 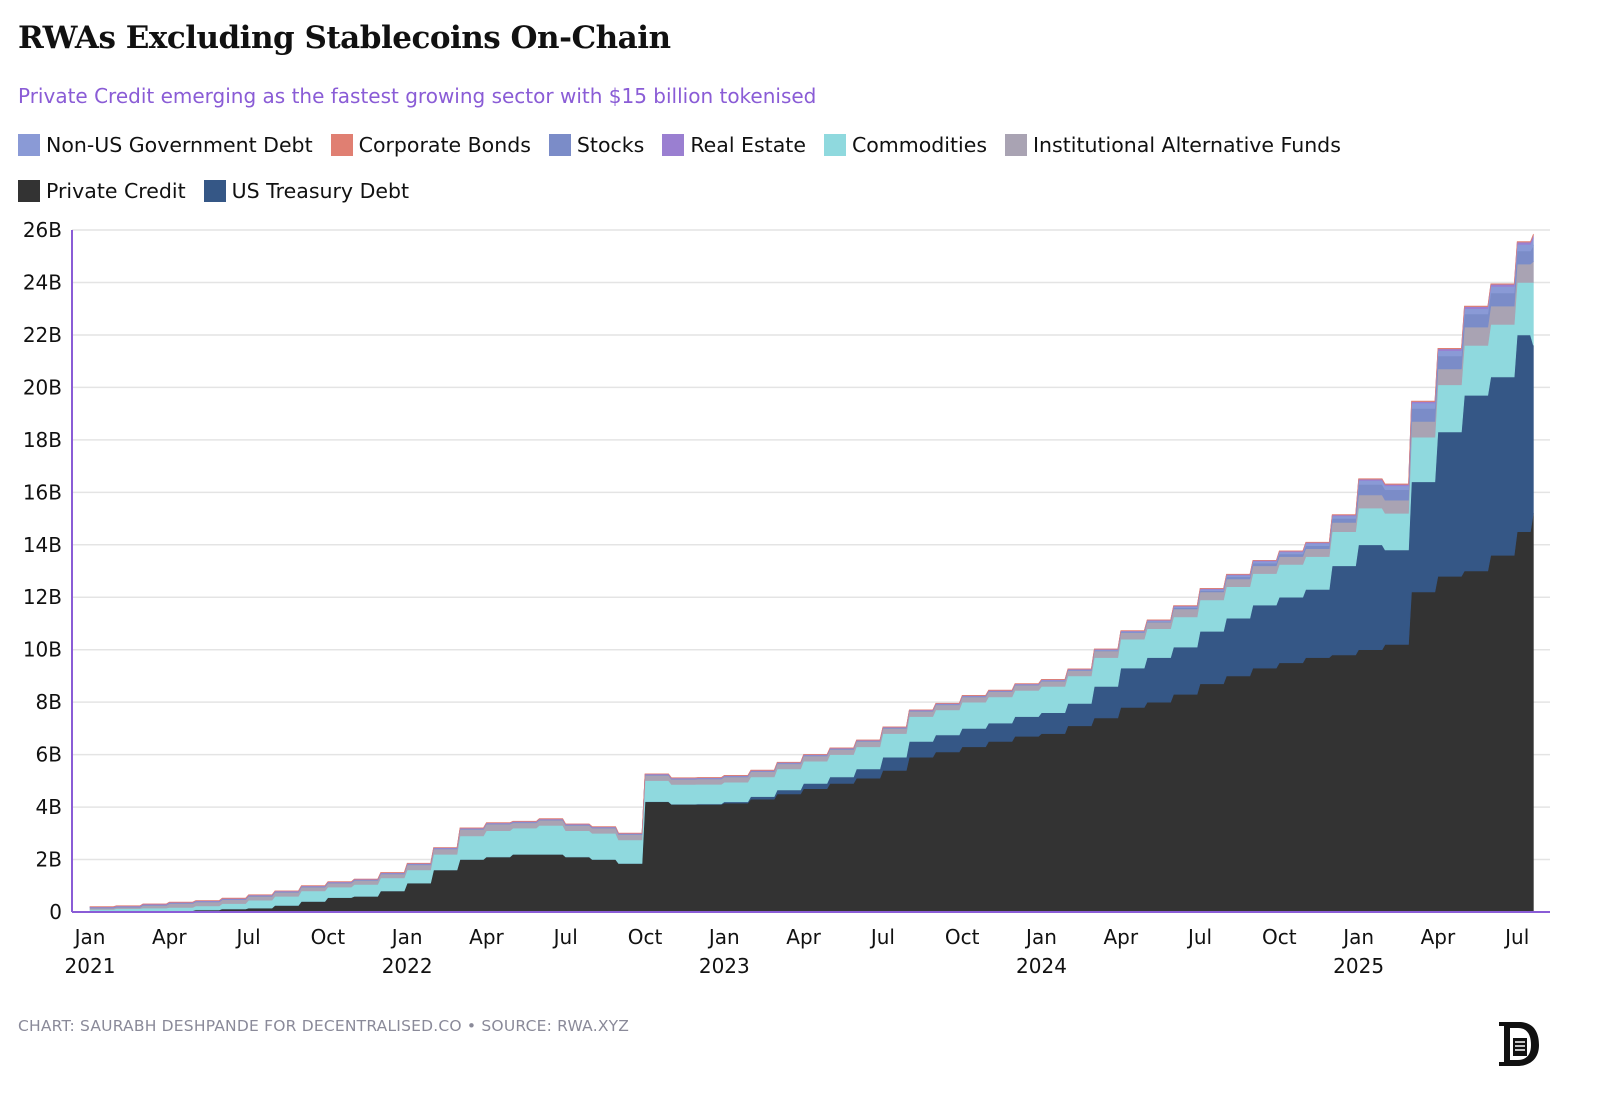 I want to click on legend-item: Real Estate, so click(x=734, y=145).